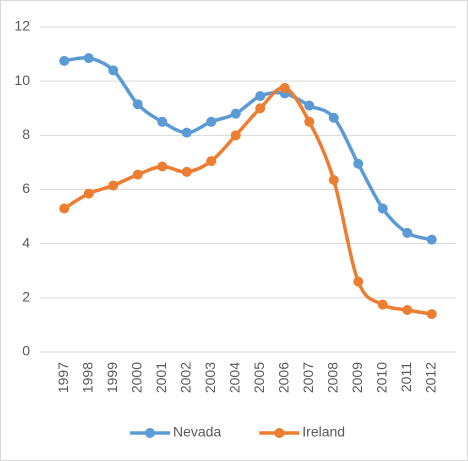  I want to click on y-tick-label: 12, so click(22, 26).